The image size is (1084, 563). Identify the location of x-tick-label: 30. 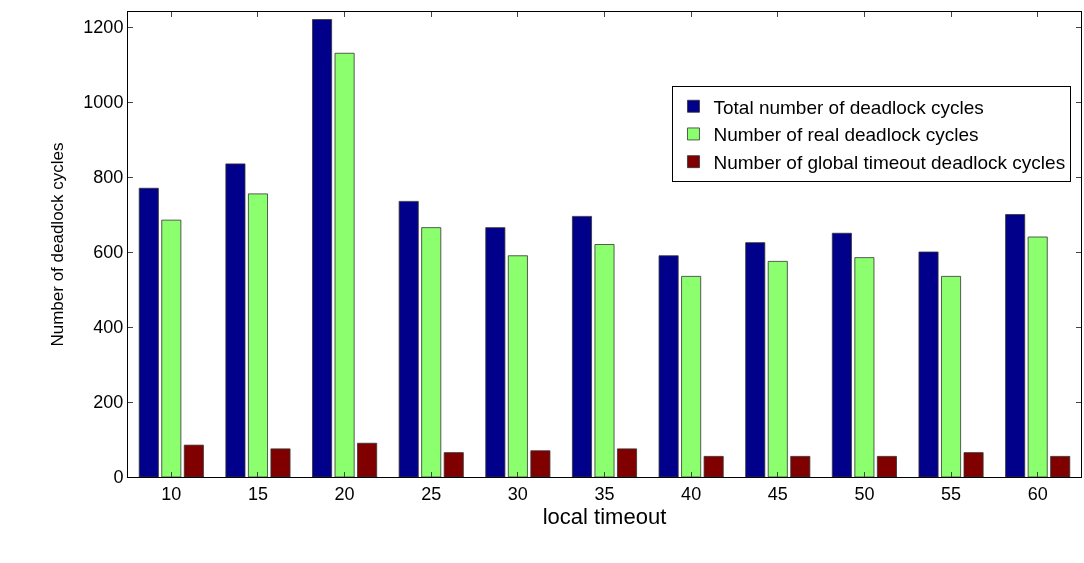
(517, 493).